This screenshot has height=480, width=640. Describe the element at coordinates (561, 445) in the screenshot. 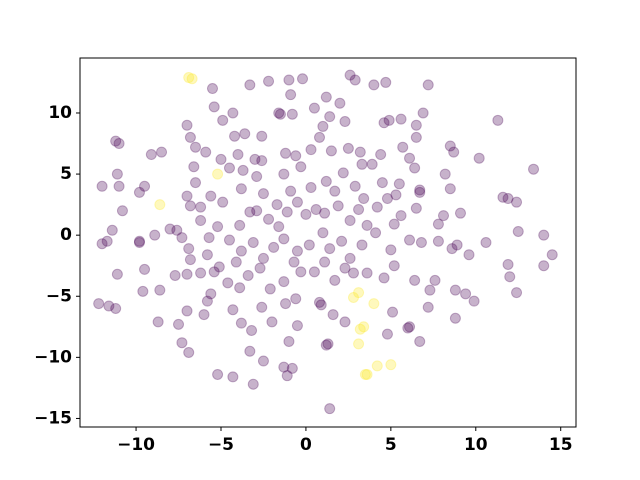

I see `x-tick-label: 15` at that location.